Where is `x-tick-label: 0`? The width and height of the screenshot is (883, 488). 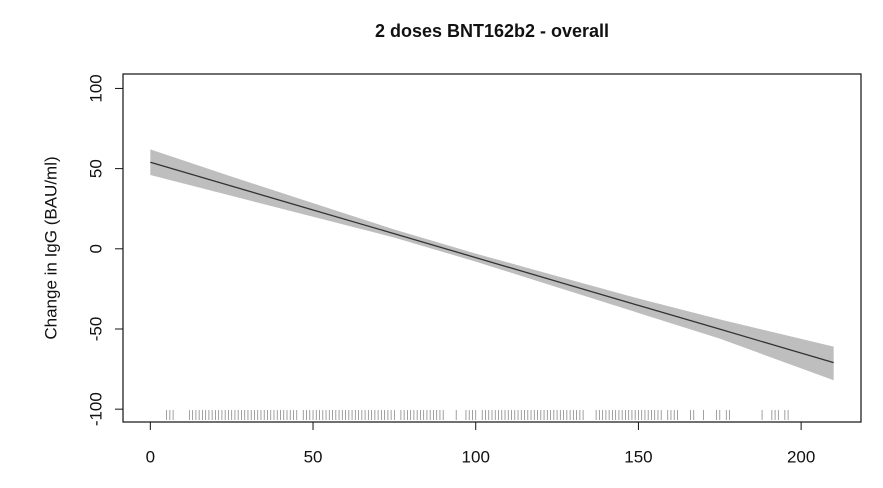
x-tick-label: 0 is located at coordinates (150, 456).